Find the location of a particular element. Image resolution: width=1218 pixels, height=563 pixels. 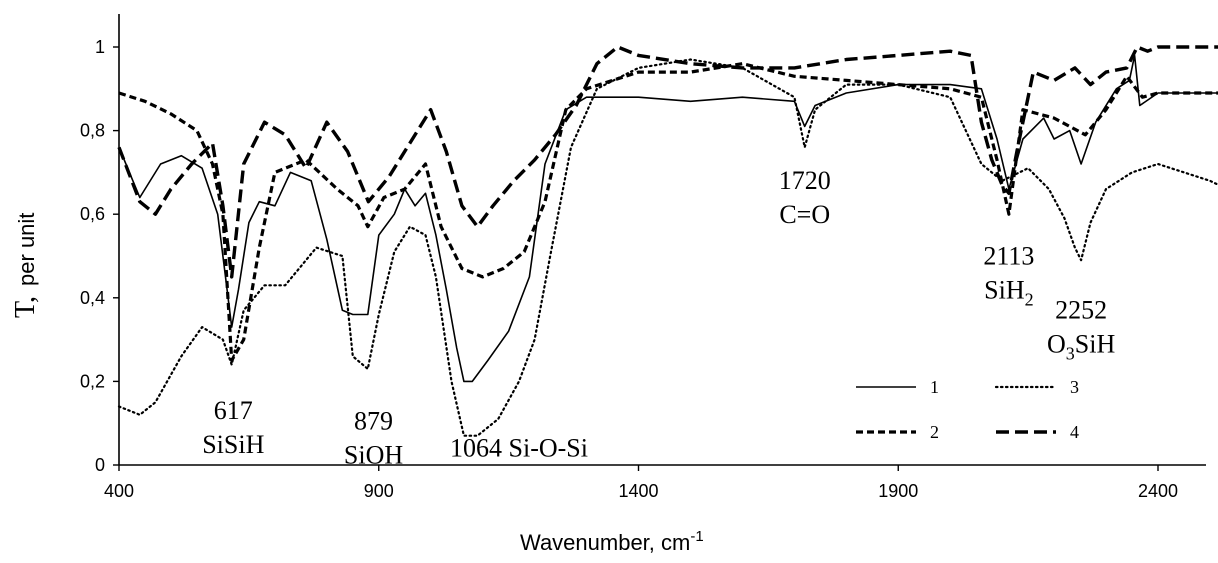

annotation-label: 879 is located at coordinates (373, 420).